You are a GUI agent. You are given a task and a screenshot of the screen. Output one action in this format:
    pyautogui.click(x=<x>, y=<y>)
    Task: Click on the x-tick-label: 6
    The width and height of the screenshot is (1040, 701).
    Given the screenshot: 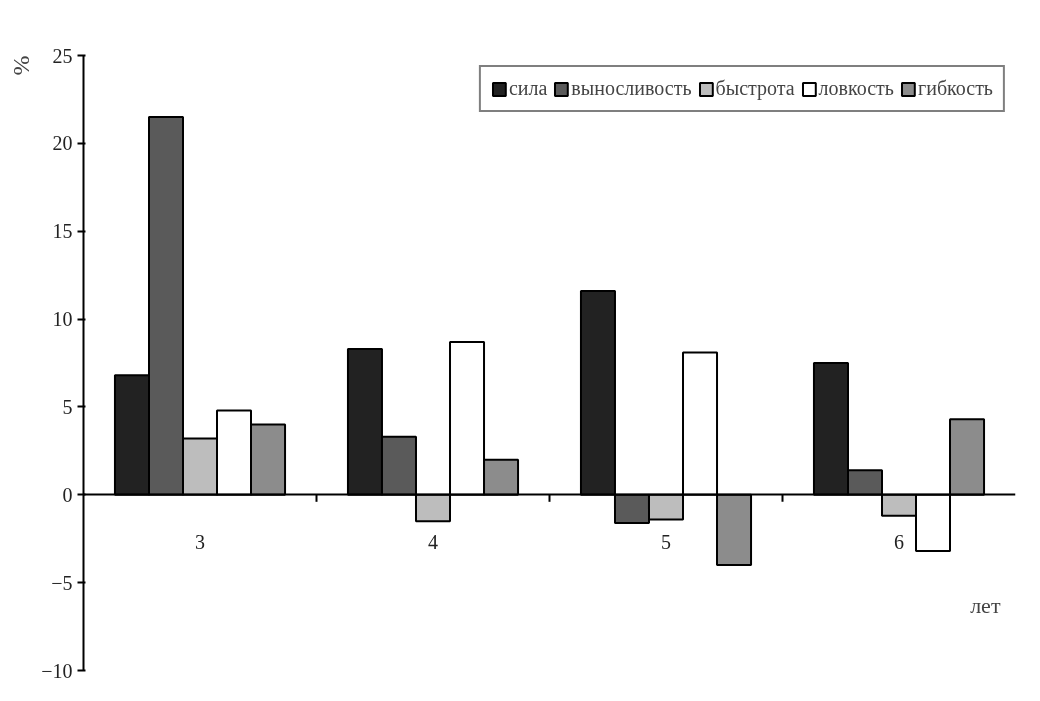 What is the action you would take?
    pyautogui.click(x=899, y=541)
    